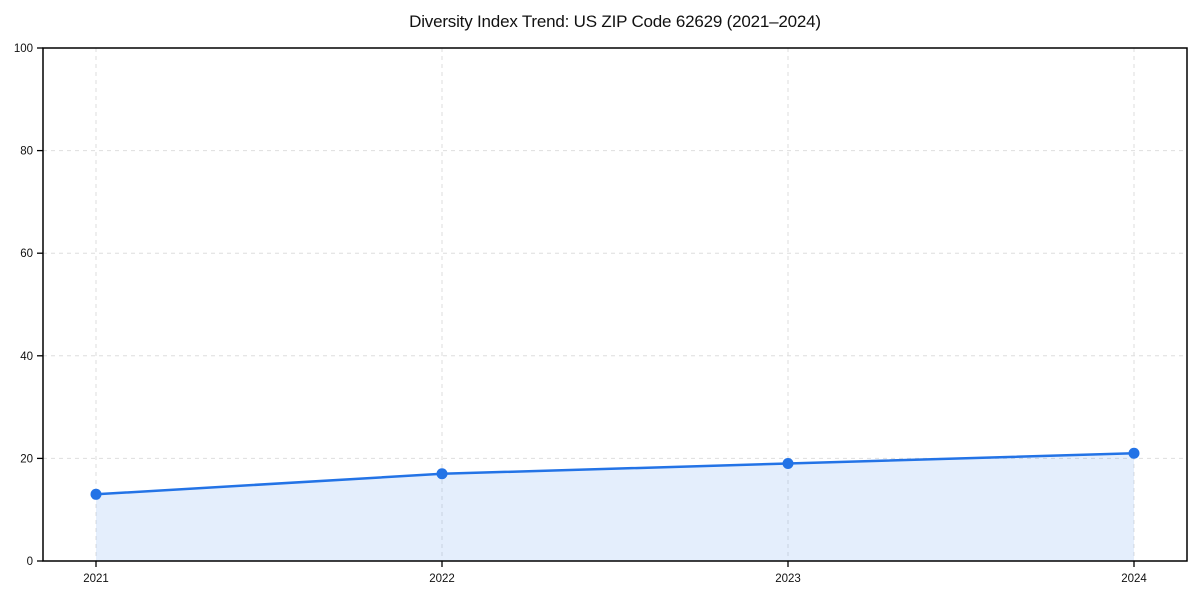 The height and width of the screenshot is (600, 1200). What do you see at coordinates (23, 49) in the screenshot?
I see `y-axis-tick-label: 100` at bounding box center [23, 49].